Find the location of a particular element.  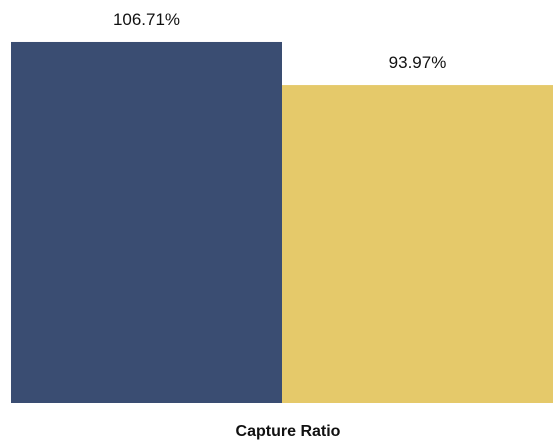

x-axis-label: Capture Ratio is located at coordinates (288, 431).